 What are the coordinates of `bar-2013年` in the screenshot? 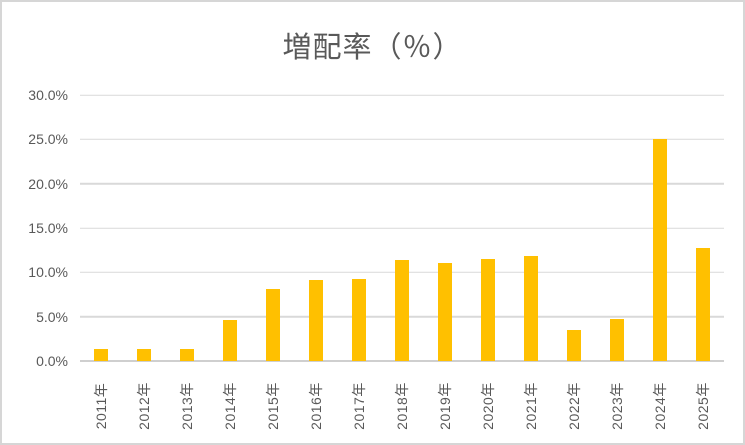 It's located at (187, 355).